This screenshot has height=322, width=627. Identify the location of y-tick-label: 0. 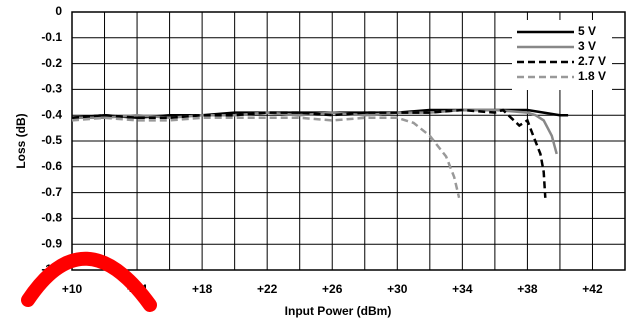
(58, 11).